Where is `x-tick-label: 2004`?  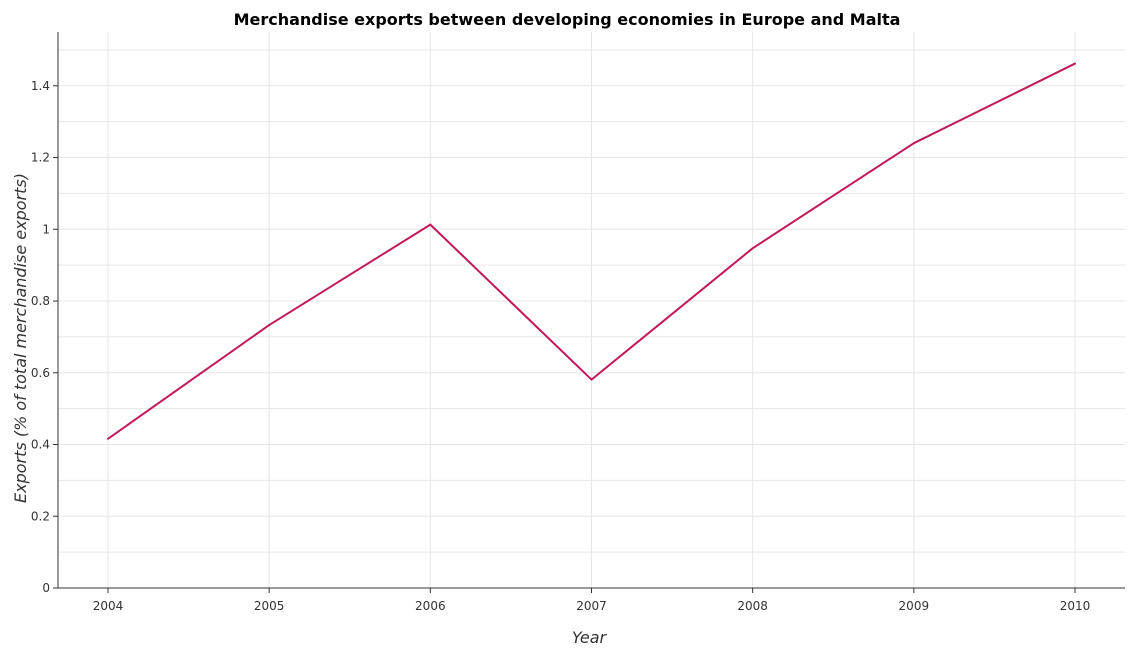 x-tick-label: 2004 is located at coordinates (108, 606).